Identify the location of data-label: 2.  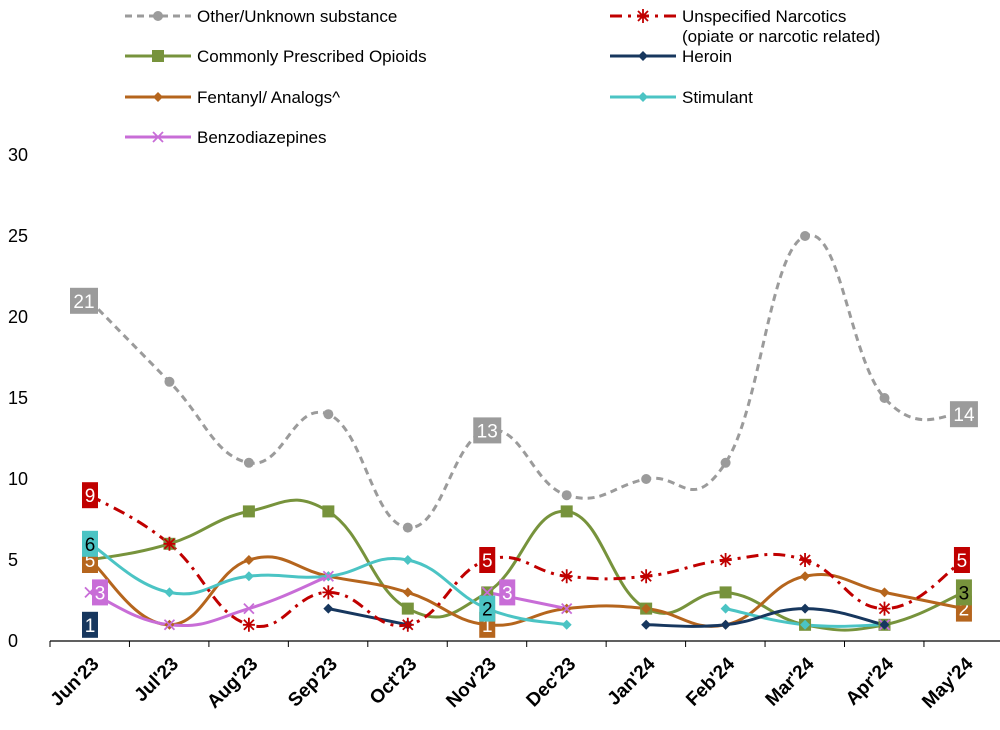
(487, 608).